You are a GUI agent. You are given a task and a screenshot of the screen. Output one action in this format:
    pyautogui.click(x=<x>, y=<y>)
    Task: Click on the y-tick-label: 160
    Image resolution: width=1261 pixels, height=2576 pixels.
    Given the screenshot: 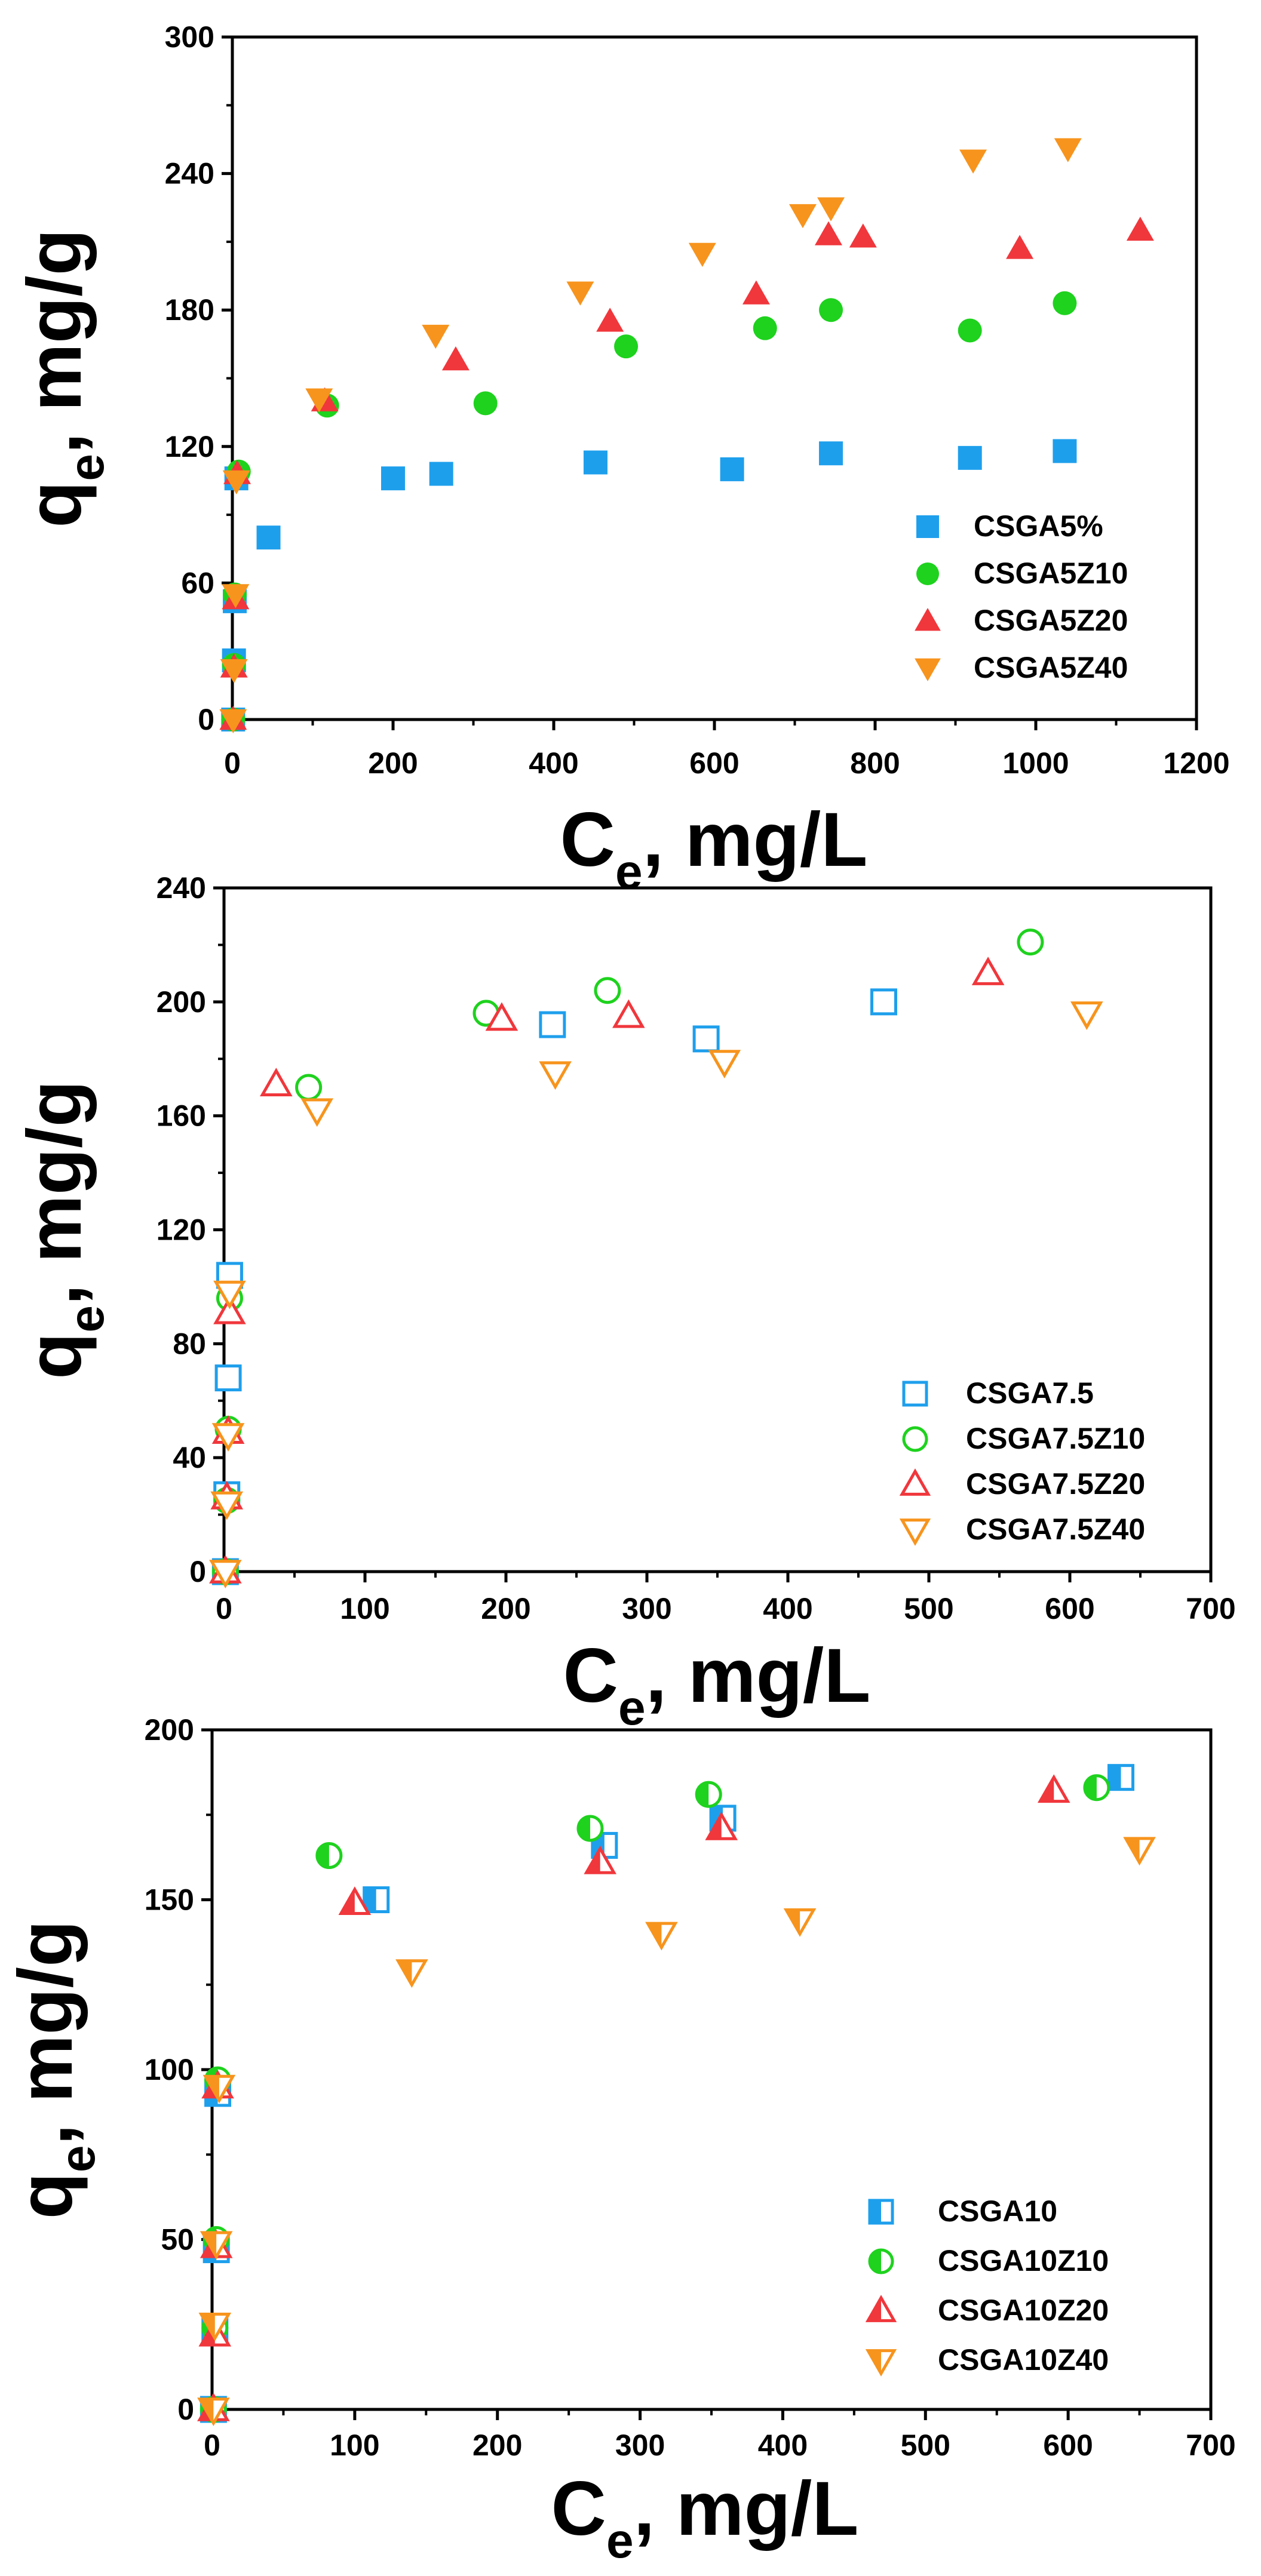 What is the action you would take?
    pyautogui.click(x=182, y=1116)
    